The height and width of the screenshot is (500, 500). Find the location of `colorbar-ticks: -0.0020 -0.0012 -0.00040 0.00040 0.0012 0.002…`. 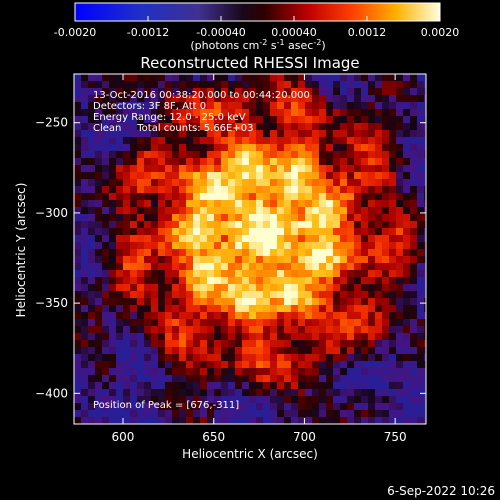

colorbar-ticks: -0.0020 -0.0012 -0.00040 0.00040 0.0012 0.002… is located at coordinates (256, 27).